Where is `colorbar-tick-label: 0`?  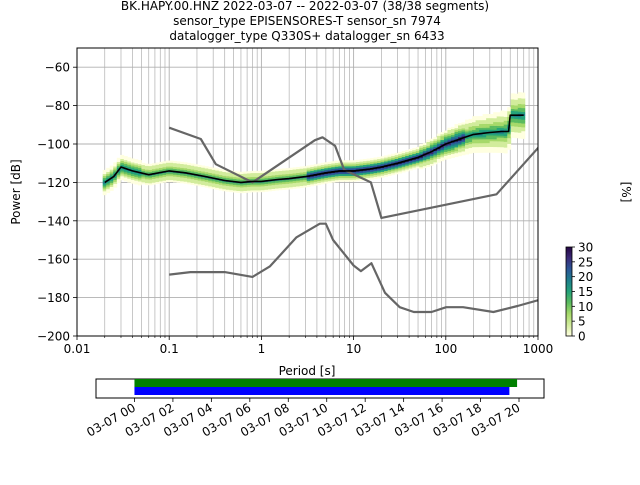
colorbar-tick-label: 0 is located at coordinates (582, 337).